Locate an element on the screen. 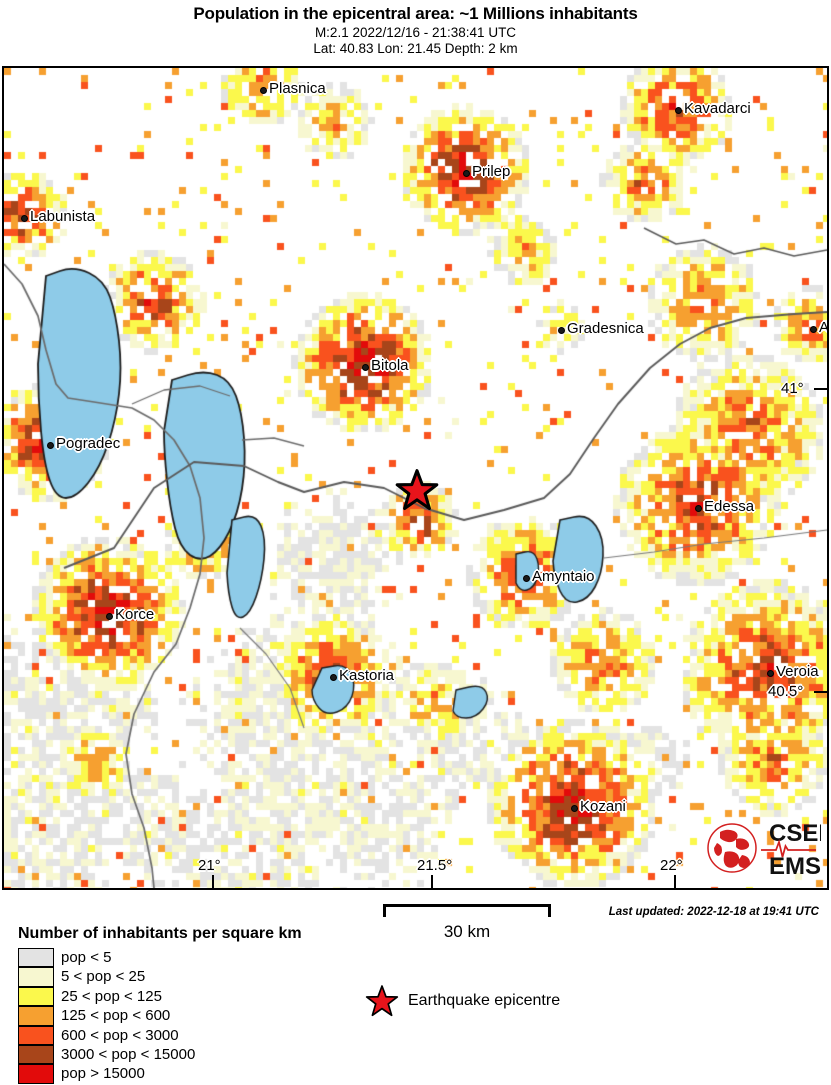 The image size is (831, 1085). scale-bar-label: 30 km is located at coordinates (467, 931).